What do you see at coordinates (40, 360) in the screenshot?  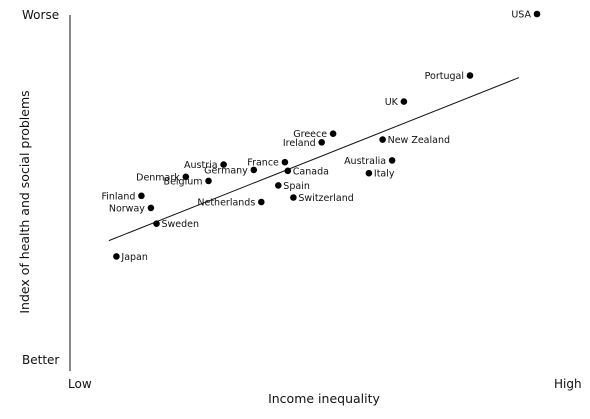 I see `y-tick-label-low: Better` at bounding box center [40, 360].